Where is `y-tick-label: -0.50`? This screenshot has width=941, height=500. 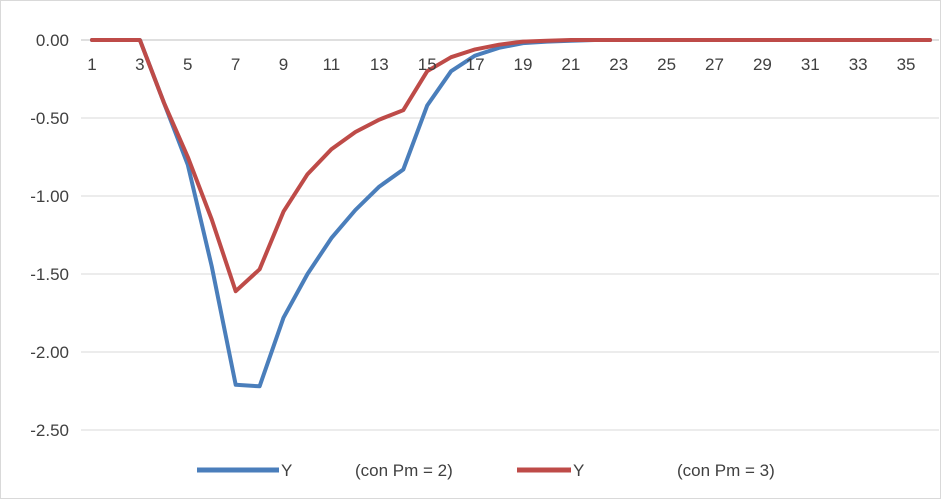
y-tick-label: -0.50 is located at coordinates (49, 118).